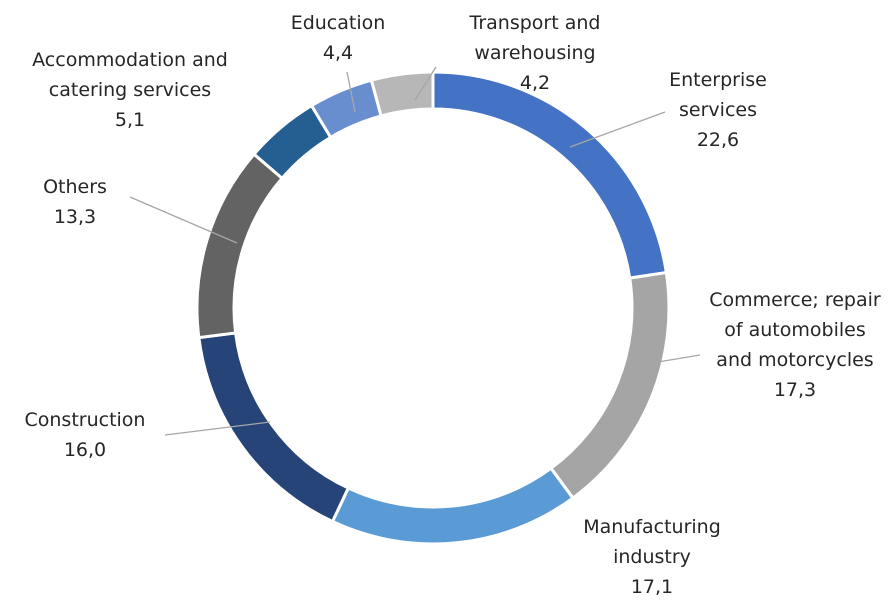 The width and height of the screenshot is (892, 602). What do you see at coordinates (85, 435) in the screenshot?
I see `data-label: Construction 16,0` at bounding box center [85, 435].